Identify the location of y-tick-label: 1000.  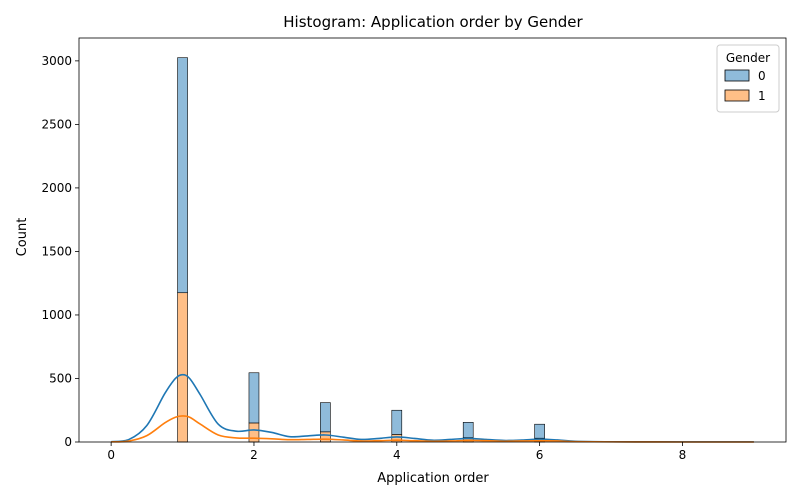
(56, 315).